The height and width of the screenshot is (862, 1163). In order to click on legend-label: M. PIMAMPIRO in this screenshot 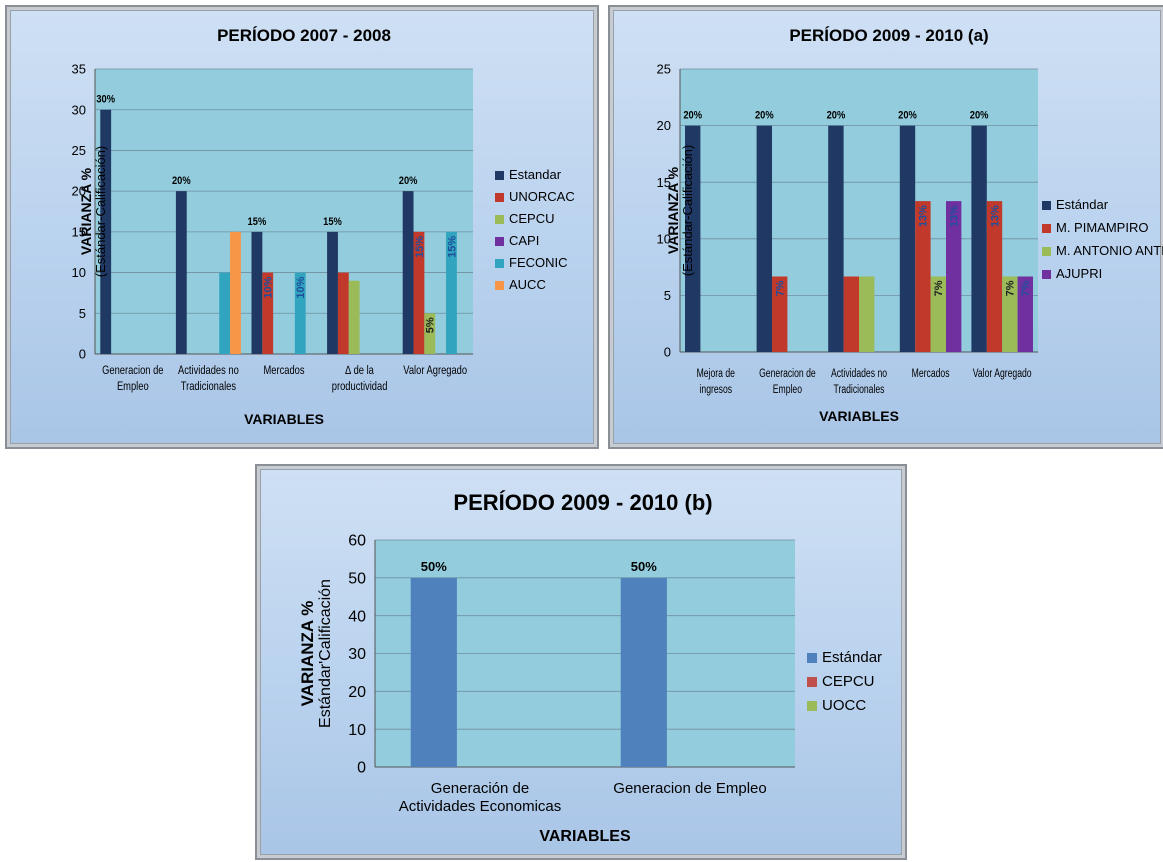, I will do `click(1102, 227)`.